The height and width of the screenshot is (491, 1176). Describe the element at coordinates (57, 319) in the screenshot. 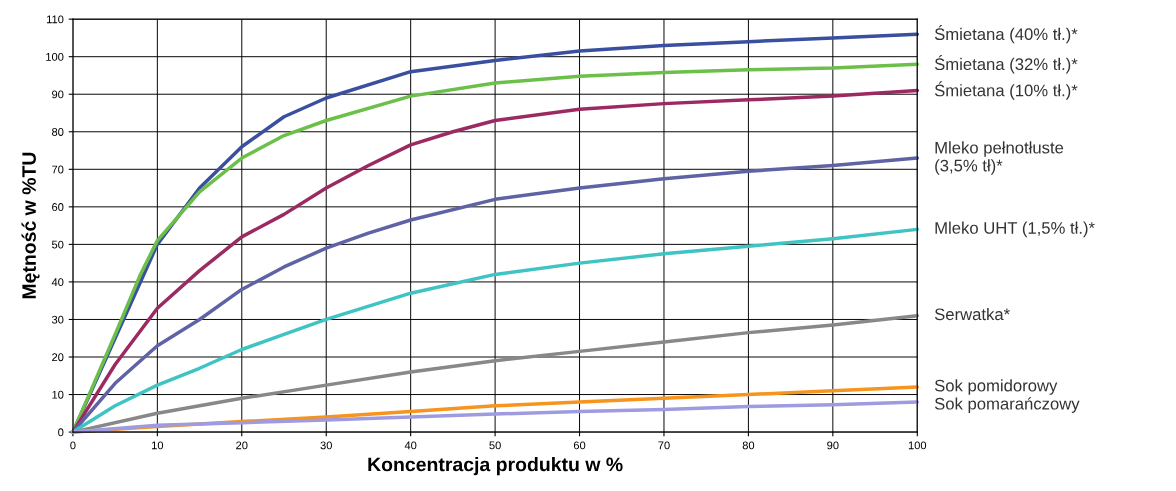

I see `y-tick-label: 30` at that location.